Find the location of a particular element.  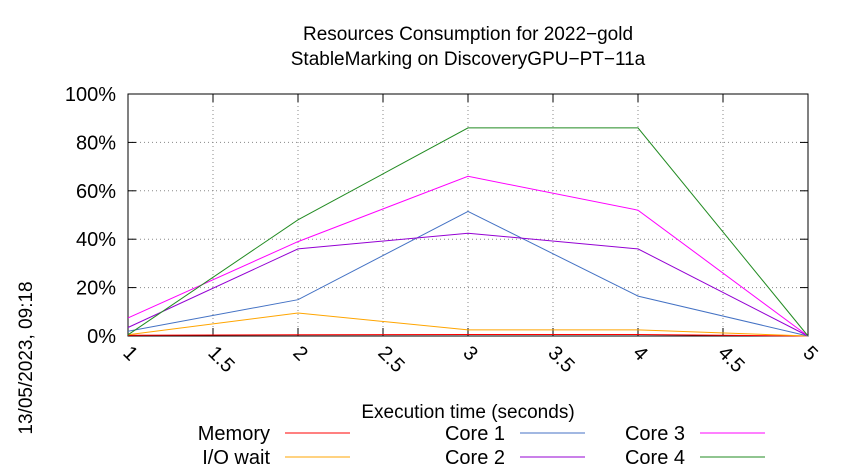

x-tick-label: 2.5 is located at coordinates (390, 359).